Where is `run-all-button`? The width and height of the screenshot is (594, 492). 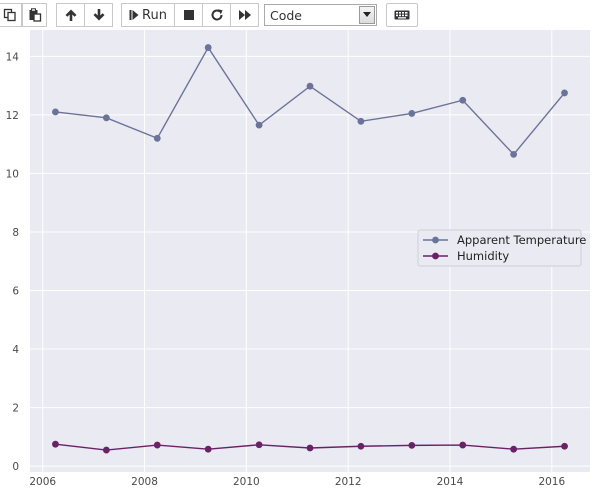 run-all-button is located at coordinates (244, 15).